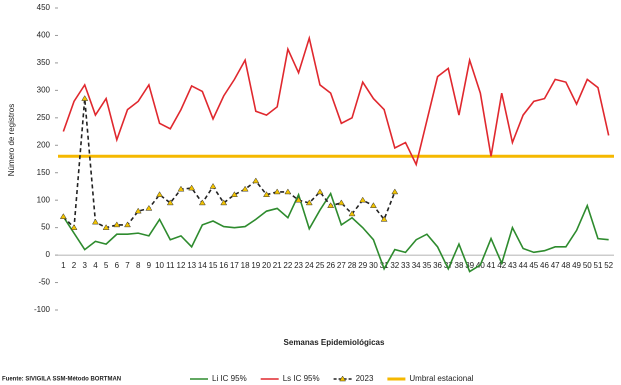  What do you see at coordinates (365, 378) in the screenshot?
I see `legend-label: 2023` at bounding box center [365, 378].